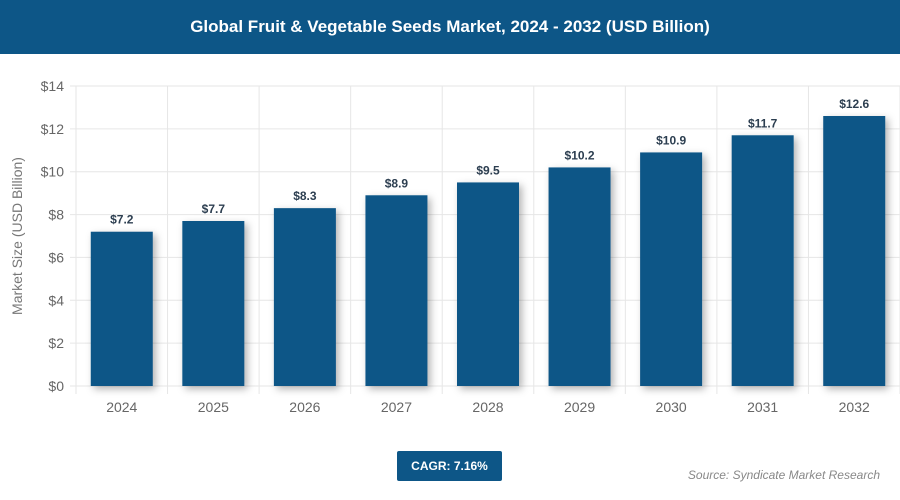 The image size is (900, 500). I want to click on x-tick-label: 2027, so click(396, 407).